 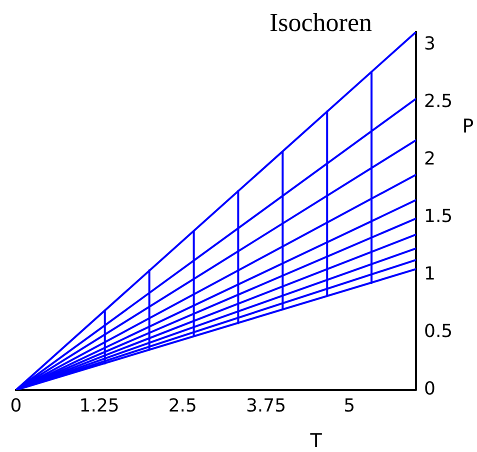 I want to click on y-tick-label: 0, so click(x=430, y=389).